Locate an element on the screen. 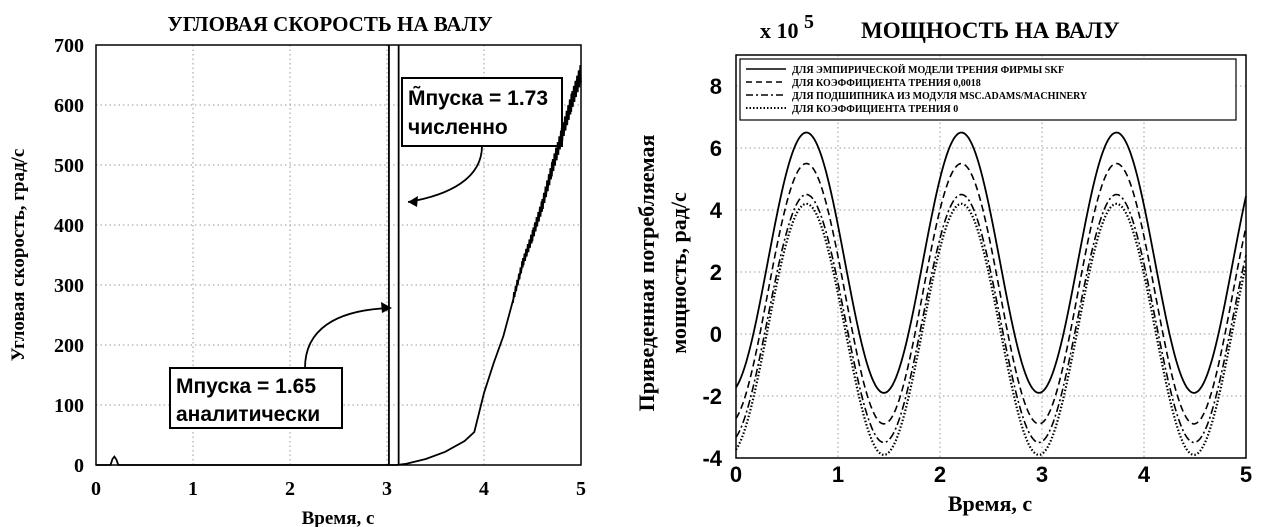 The width and height of the screenshot is (1267, 527). legend-box is located at coordinates (988, 89).